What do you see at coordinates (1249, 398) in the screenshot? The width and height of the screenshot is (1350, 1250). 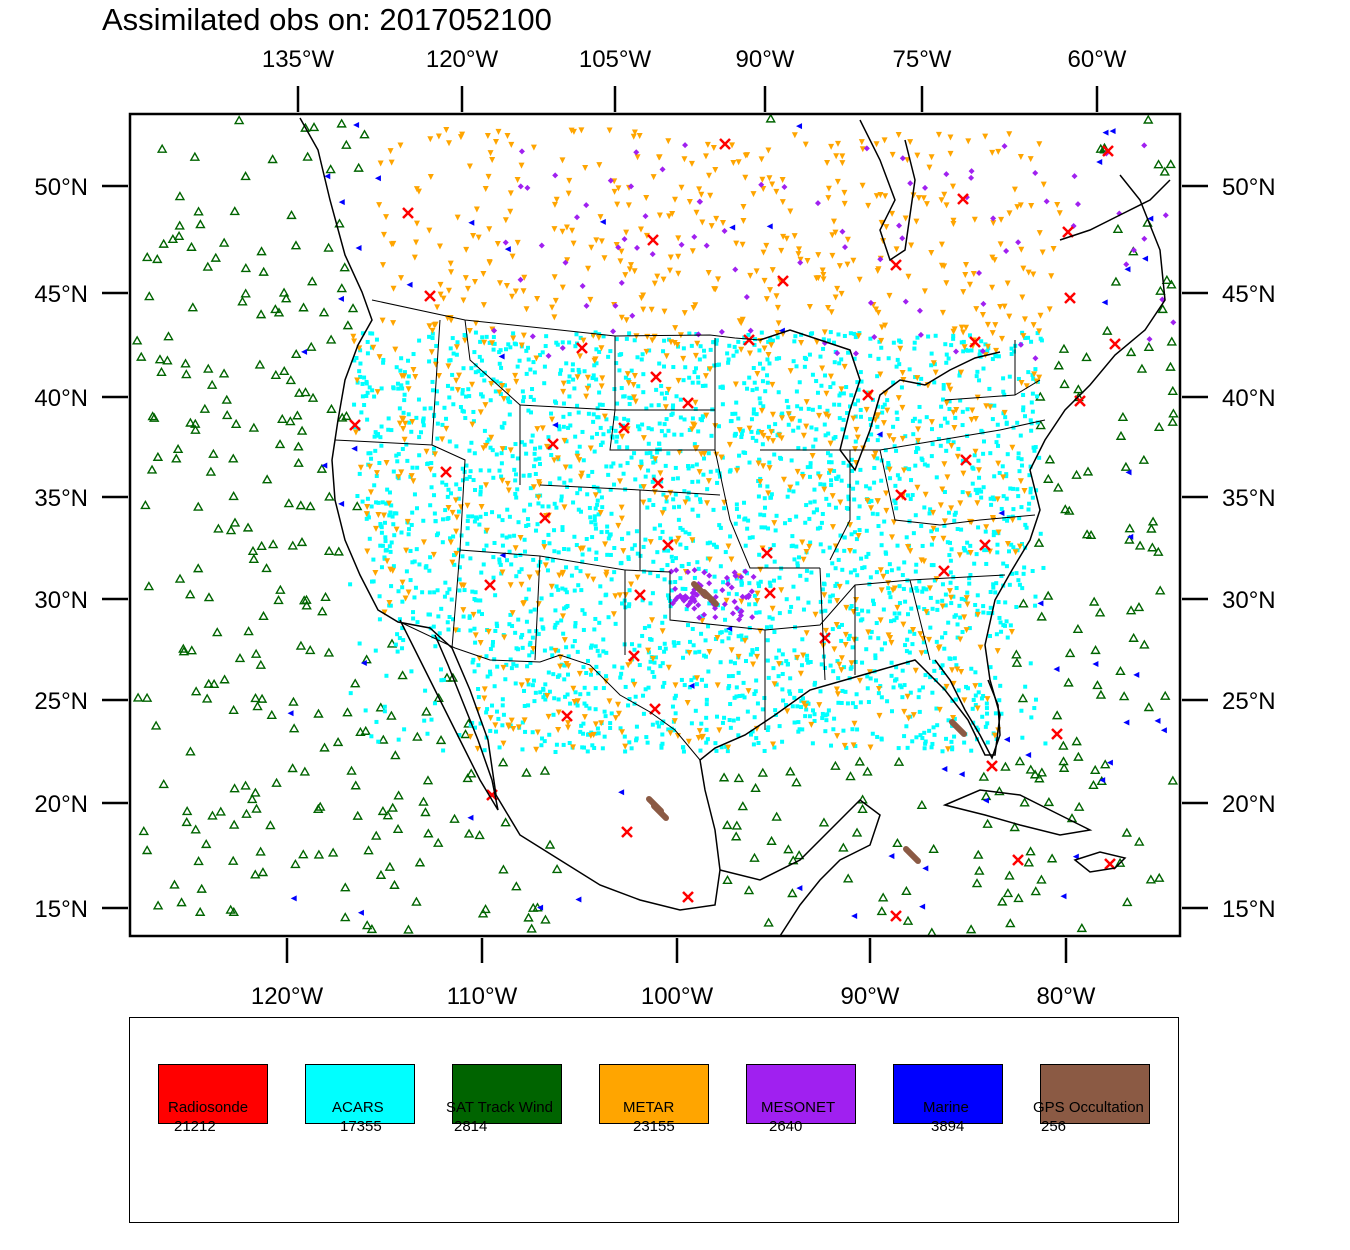 I see `right-lat-label: 40°N` at bounding box center [1249, 398].